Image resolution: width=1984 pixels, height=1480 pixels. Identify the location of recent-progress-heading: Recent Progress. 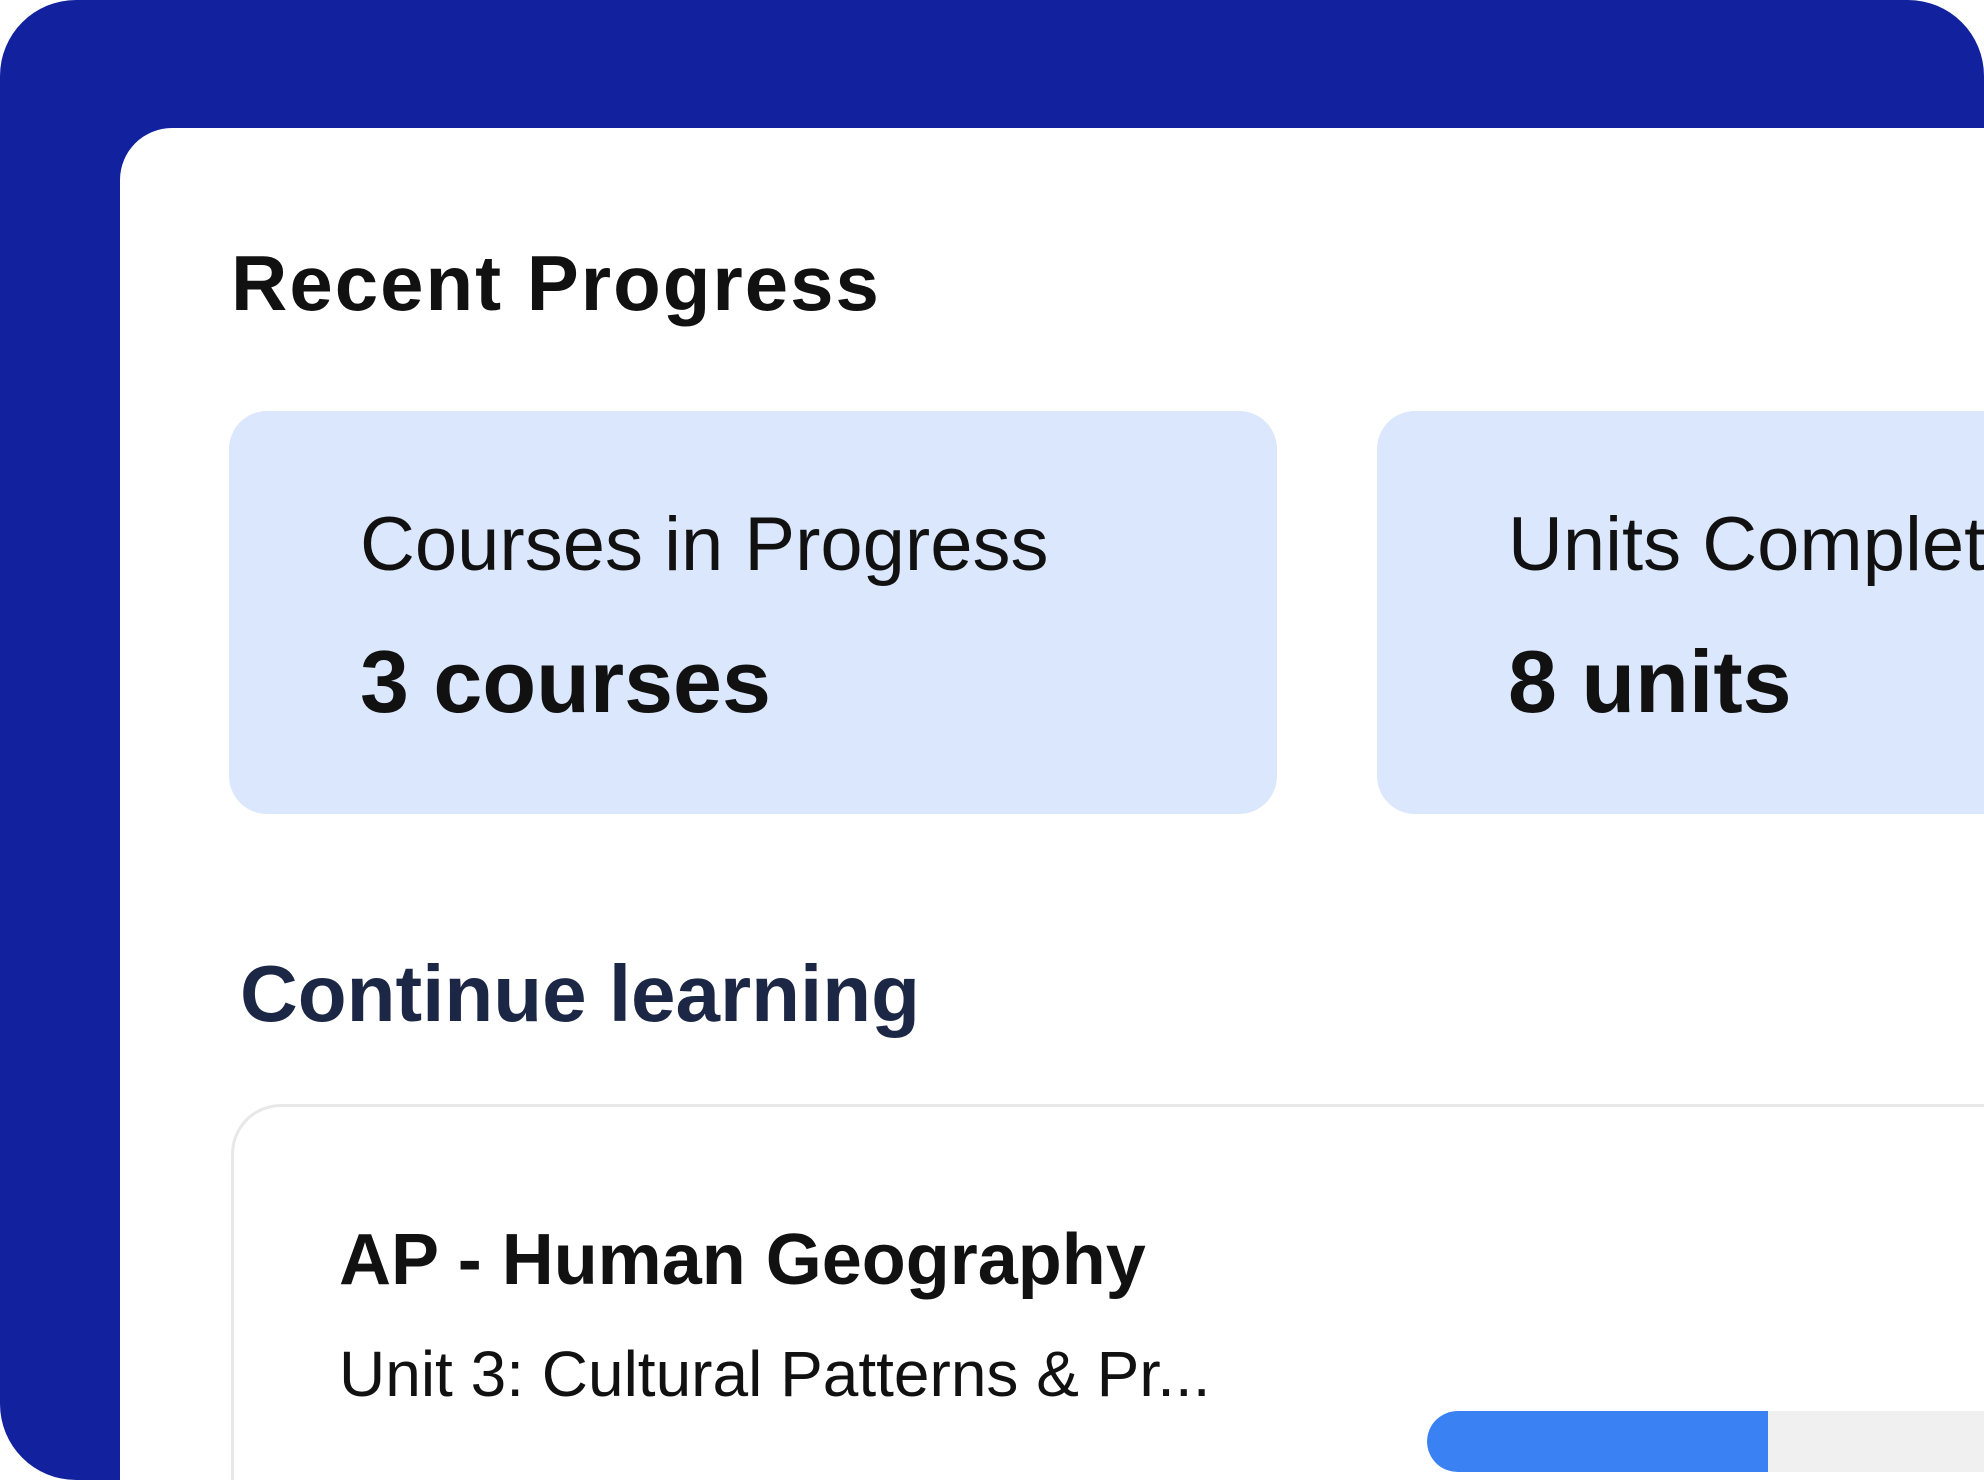
(556, 283).